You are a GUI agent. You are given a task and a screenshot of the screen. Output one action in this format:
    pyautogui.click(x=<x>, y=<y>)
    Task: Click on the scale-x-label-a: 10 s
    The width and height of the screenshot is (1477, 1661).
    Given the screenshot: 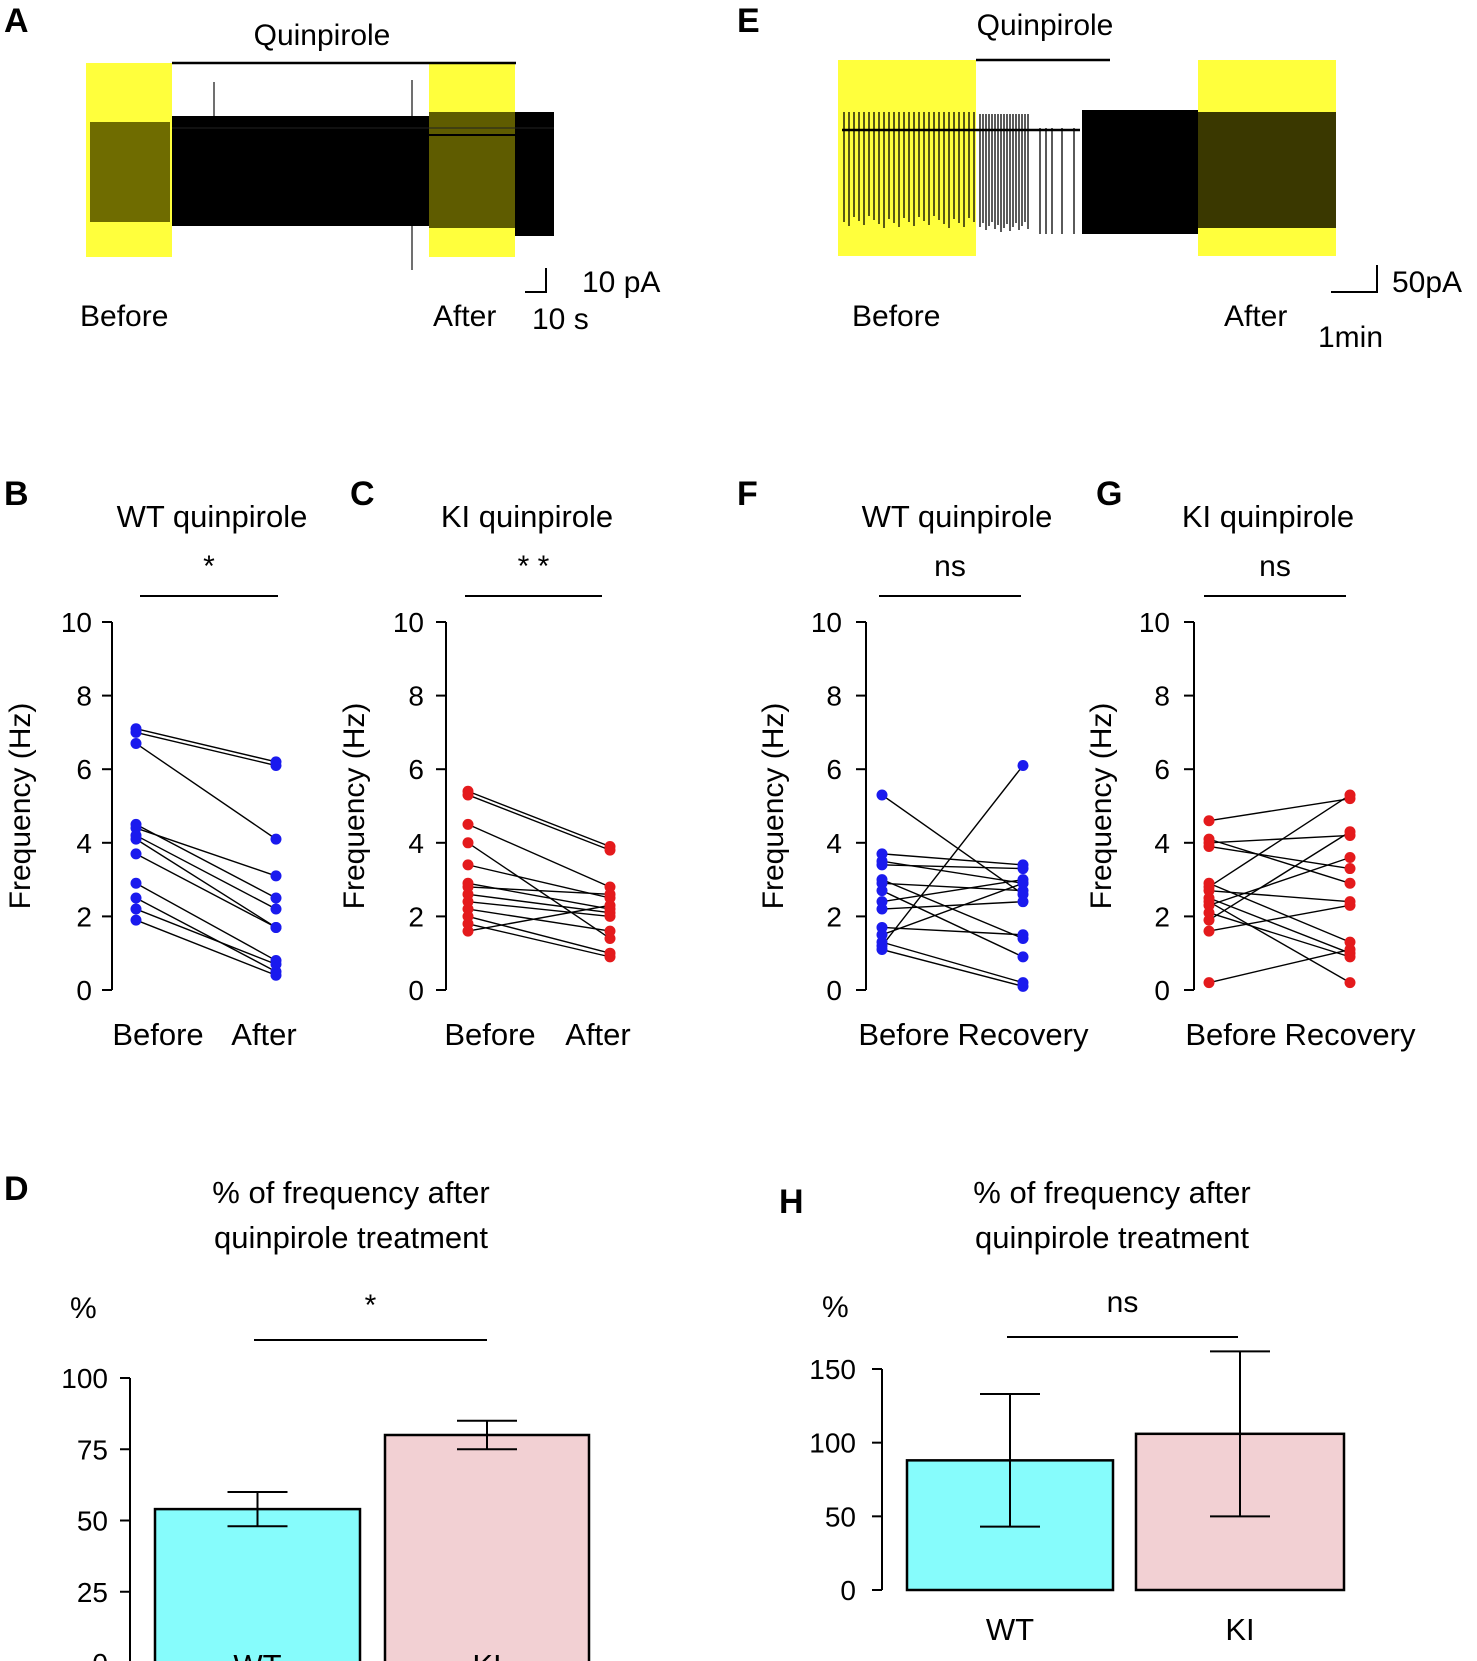 What is the action you would take?
    pyautogui.click(x=560, y=319)
    